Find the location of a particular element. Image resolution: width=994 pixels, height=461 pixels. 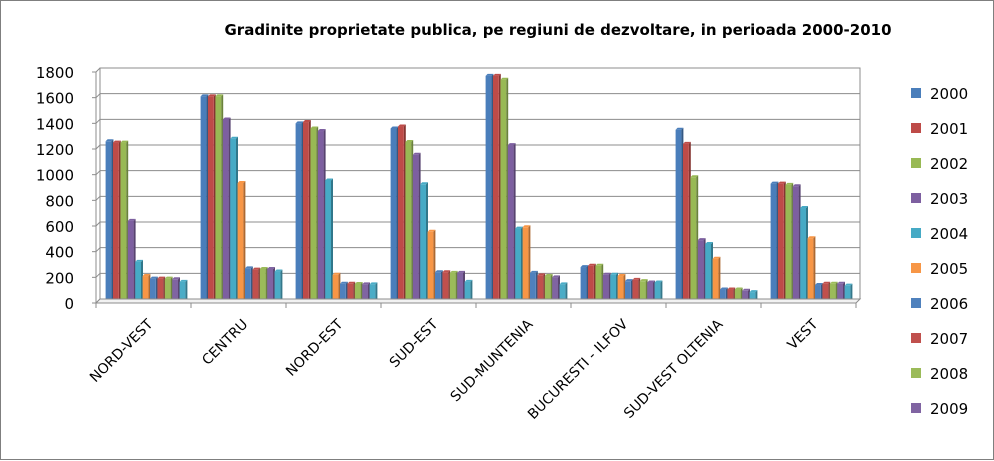

y-tick-label: 1000 is located at coordinates (55, 176).